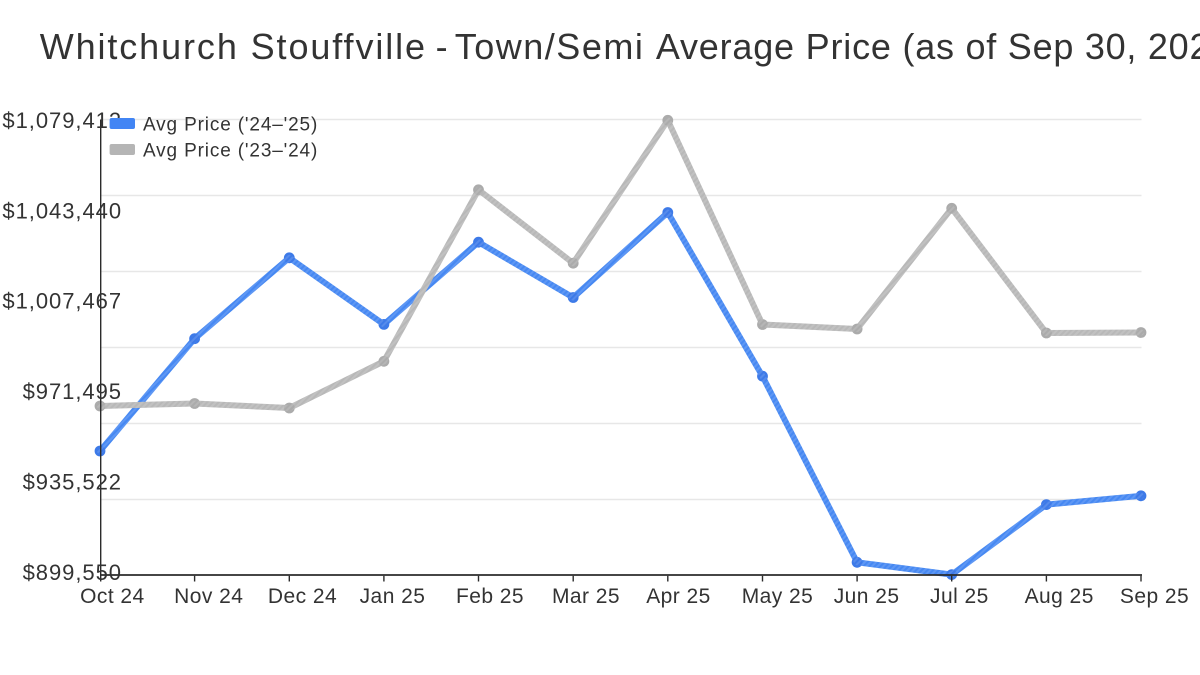  I want to click on svg-text: Jul 25, so click(959, 596).